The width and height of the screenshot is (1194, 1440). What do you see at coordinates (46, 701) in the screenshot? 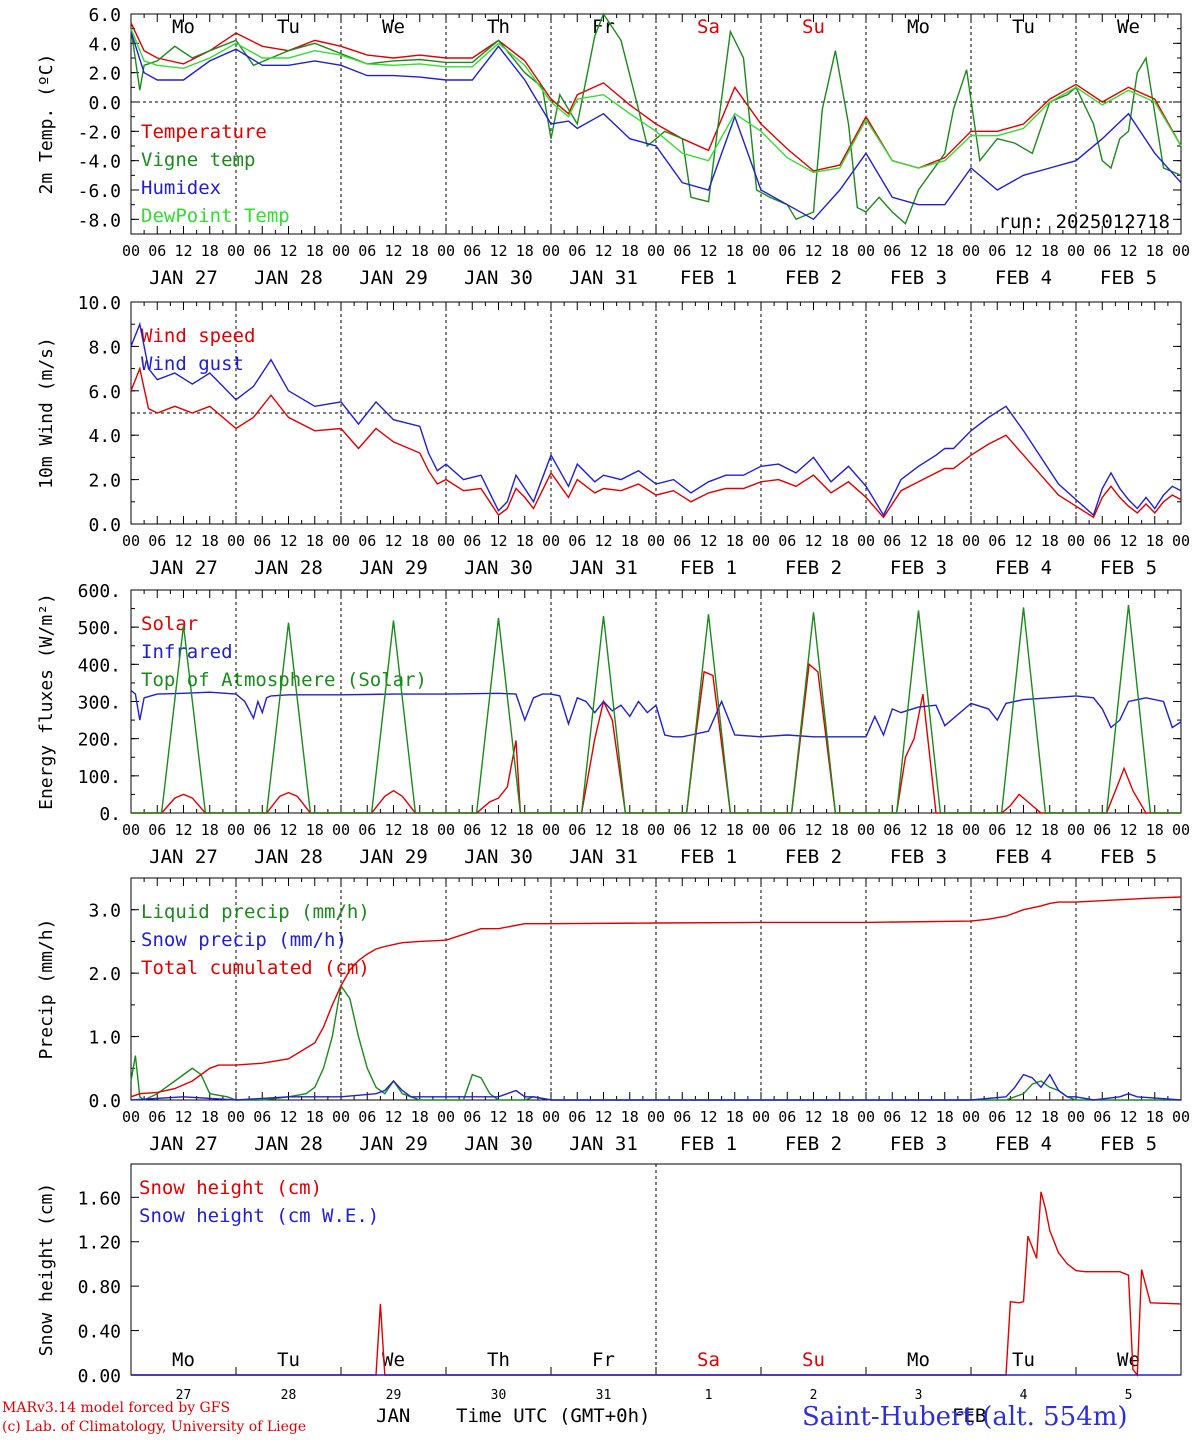
I see `y-axis-label: Energy fluxes (W/m²)` at bounding box center [46, 701].